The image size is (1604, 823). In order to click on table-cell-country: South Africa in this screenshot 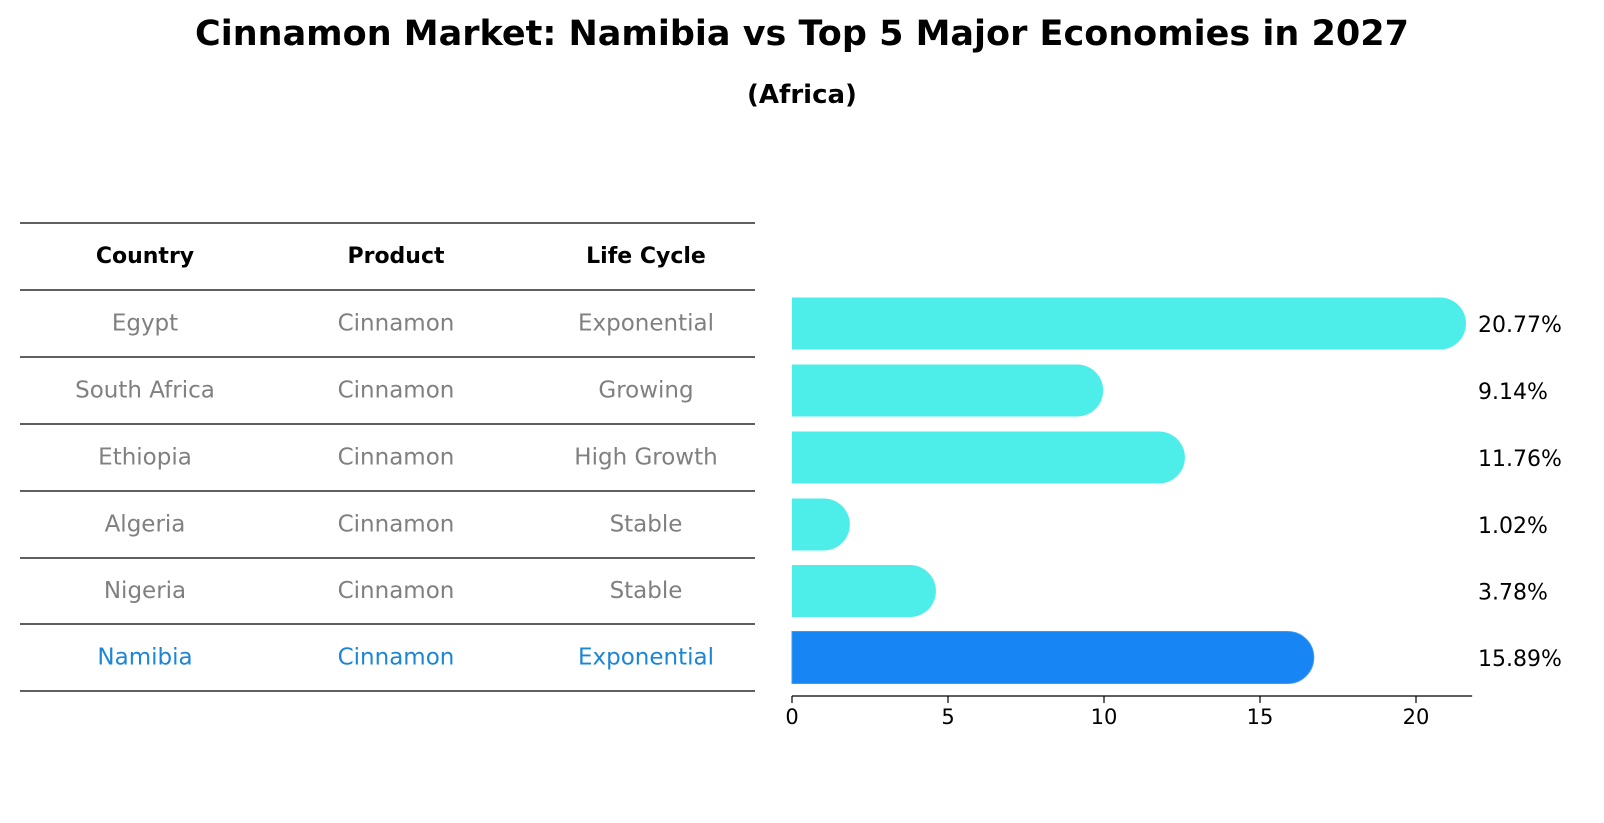, I will do `click(145, 391)`.